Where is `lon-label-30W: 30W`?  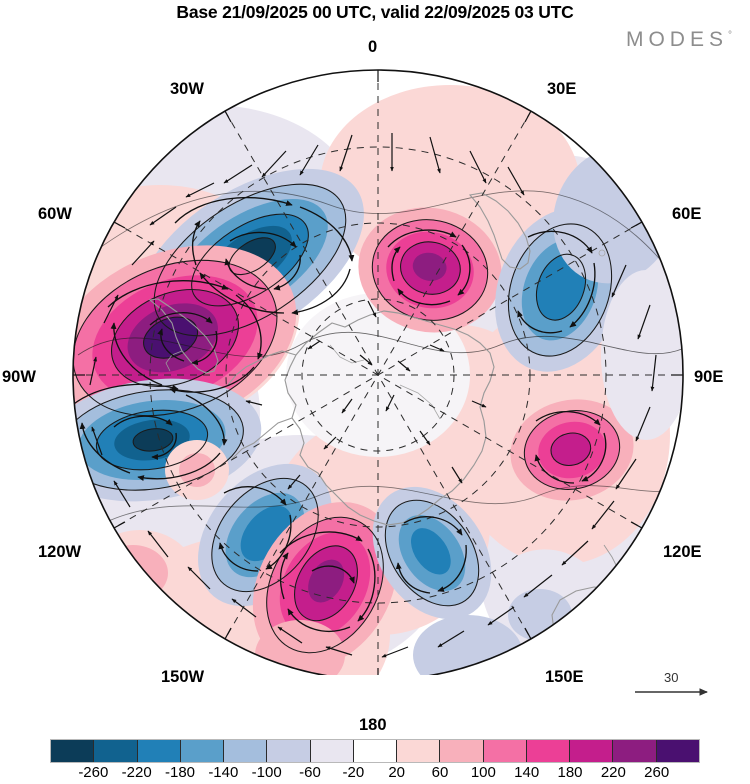 lon-label-30W: 30W is located at coordinates (187, 89).